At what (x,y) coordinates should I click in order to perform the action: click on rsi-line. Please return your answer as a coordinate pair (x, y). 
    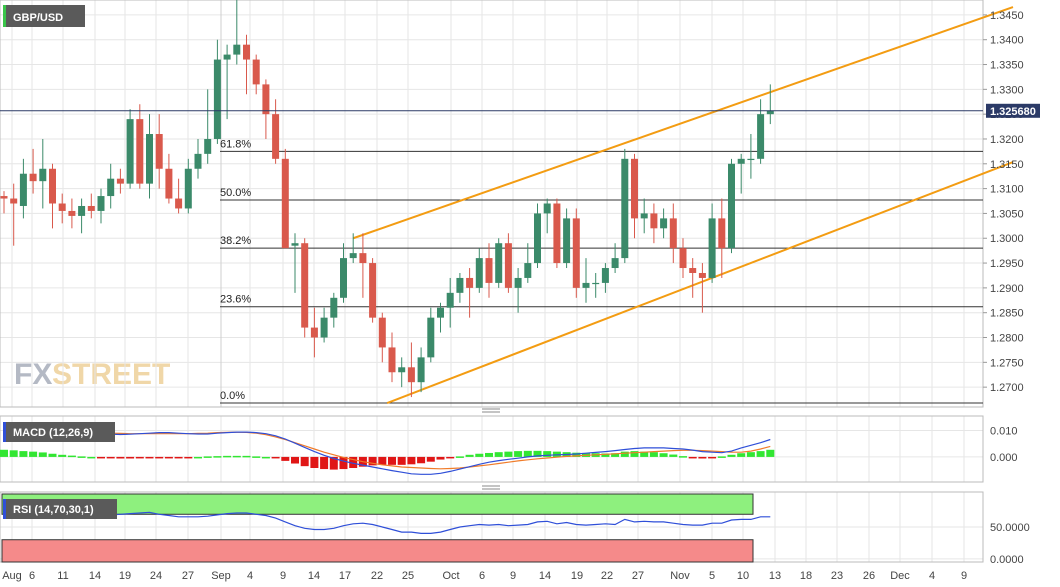
    Looking at the image, I should click on (387, 522).